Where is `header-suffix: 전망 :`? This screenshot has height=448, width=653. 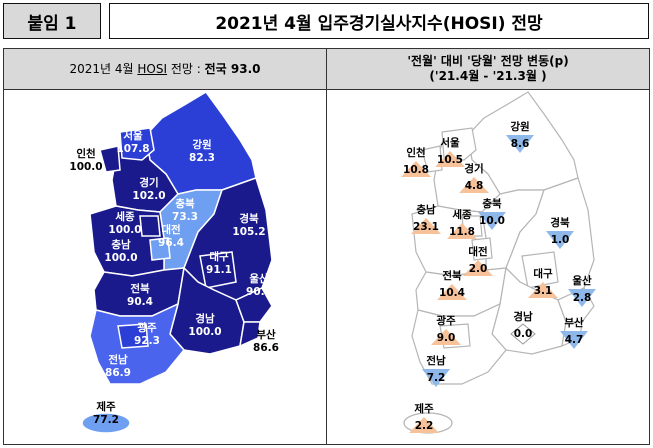 header-suffix: 전망 : is located at coordinates (186, 68).